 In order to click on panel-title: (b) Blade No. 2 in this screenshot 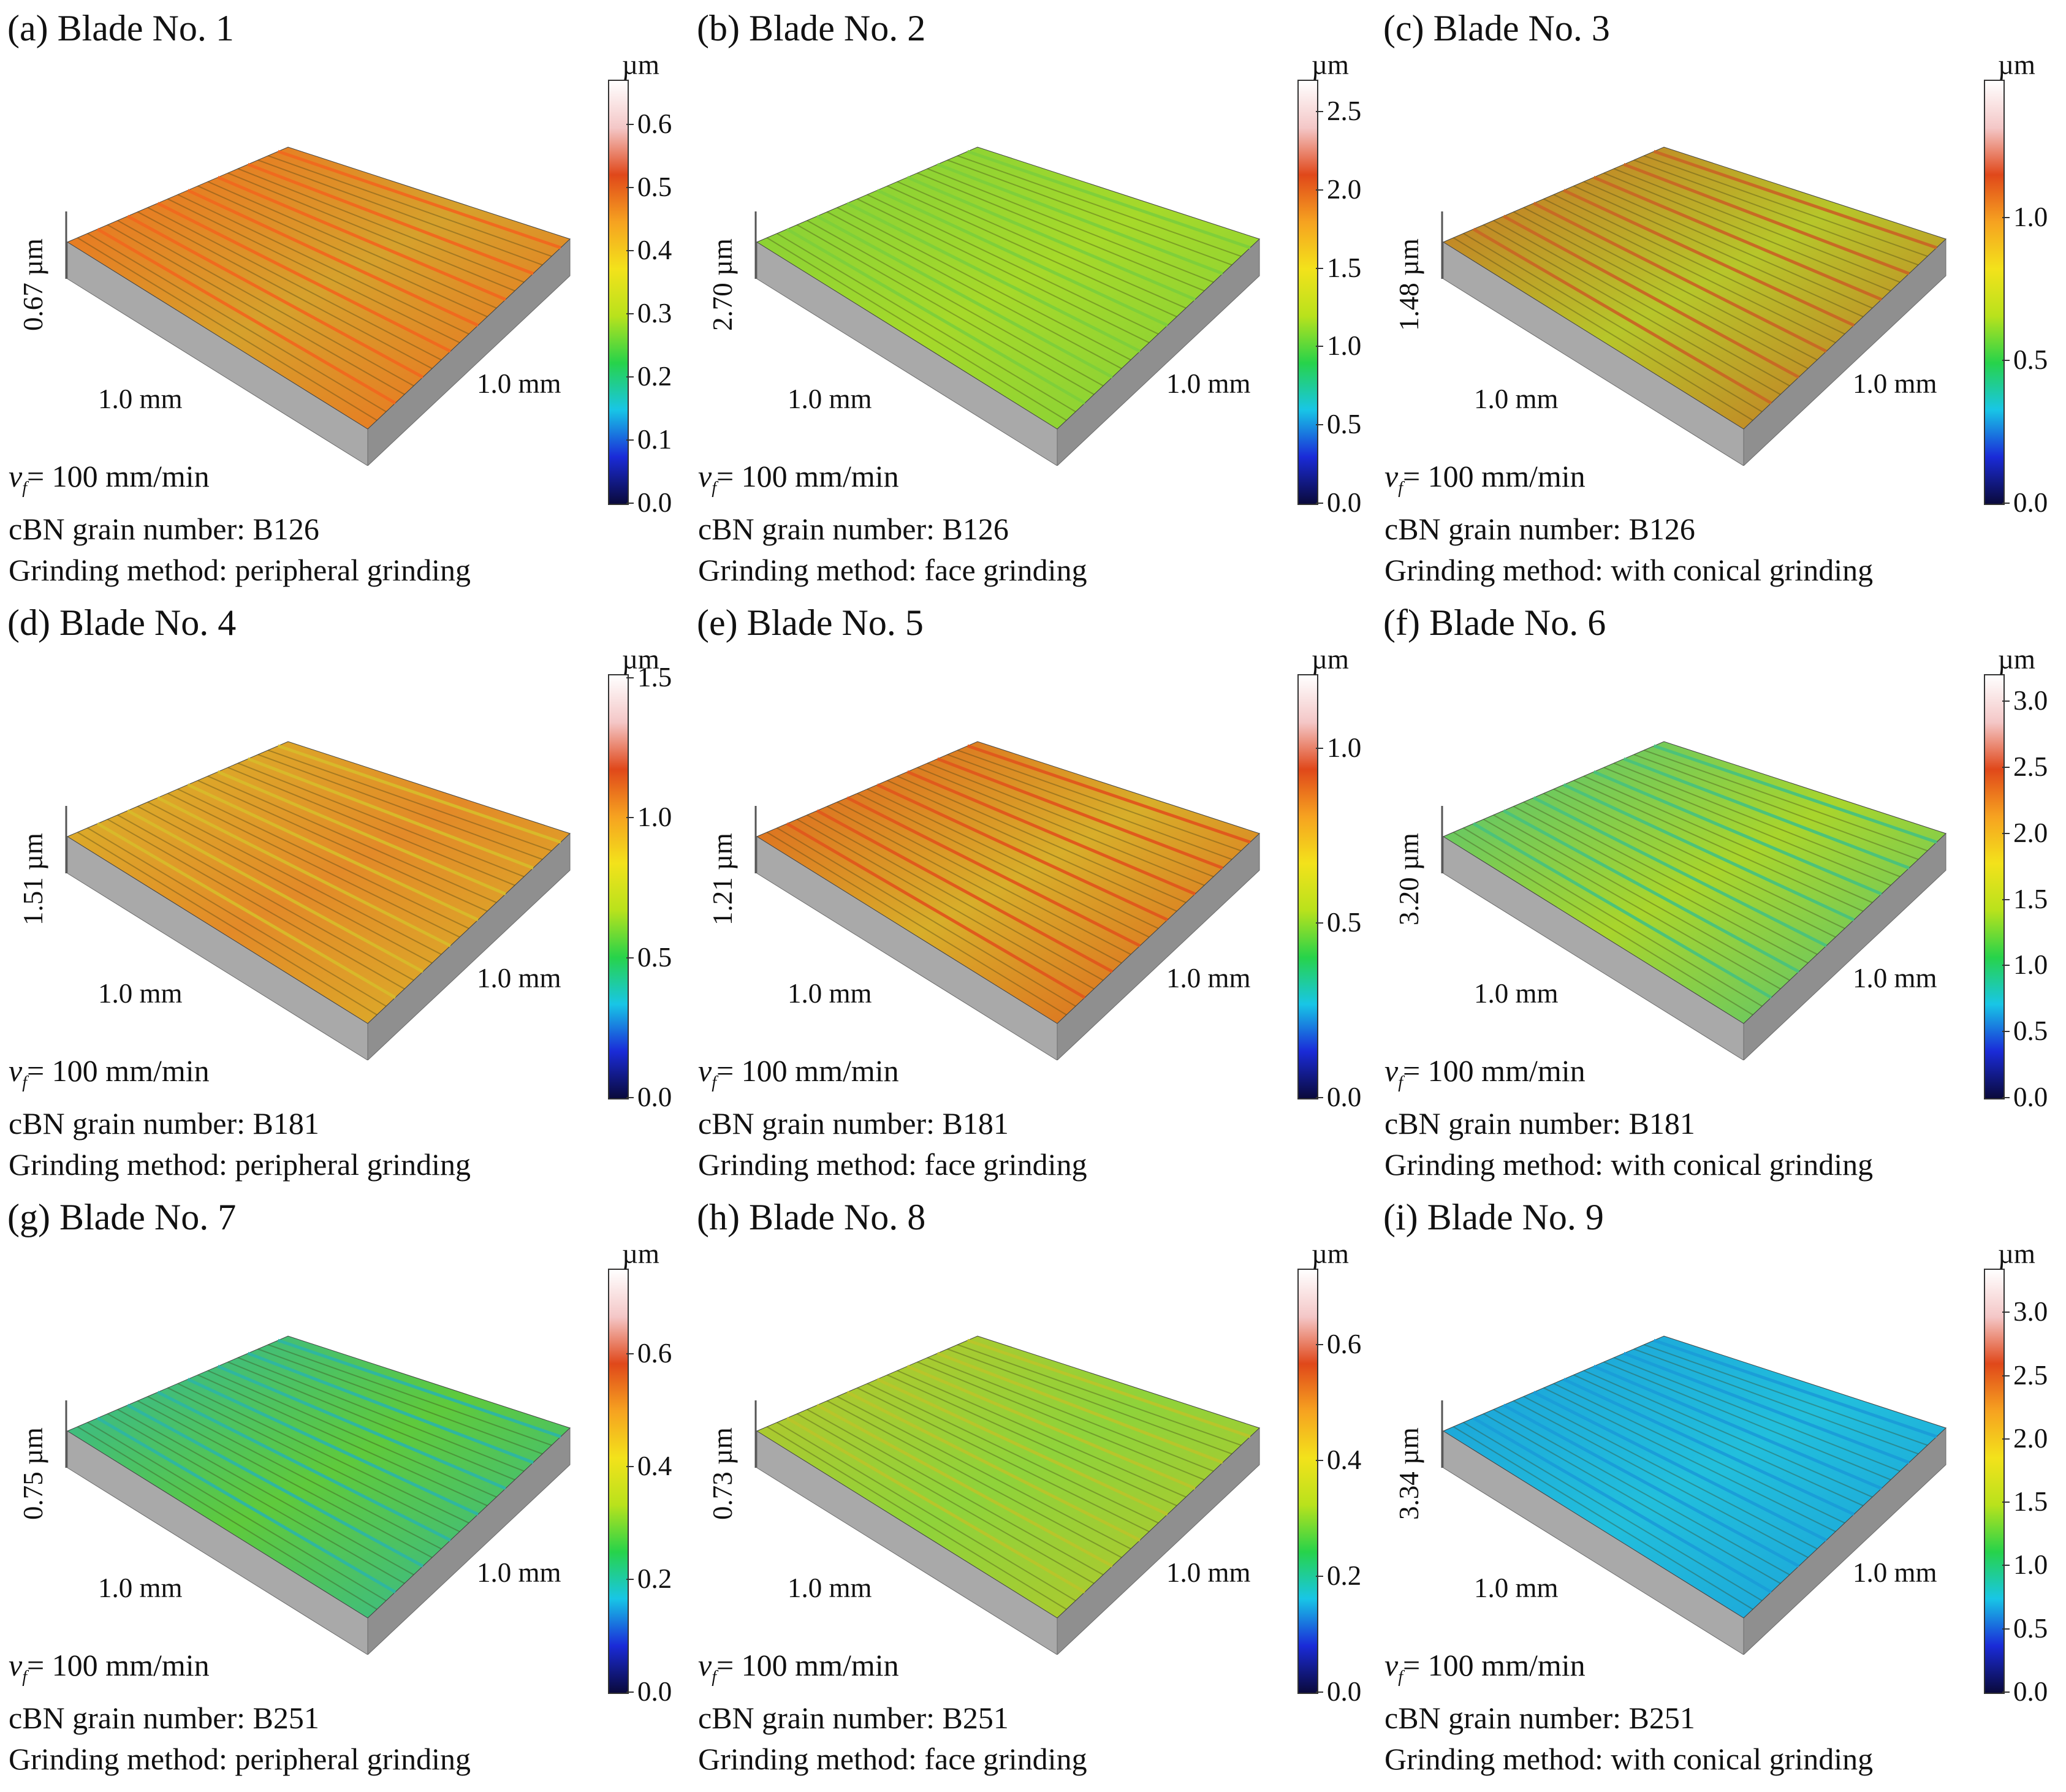, I will do `click(812, 28)`.